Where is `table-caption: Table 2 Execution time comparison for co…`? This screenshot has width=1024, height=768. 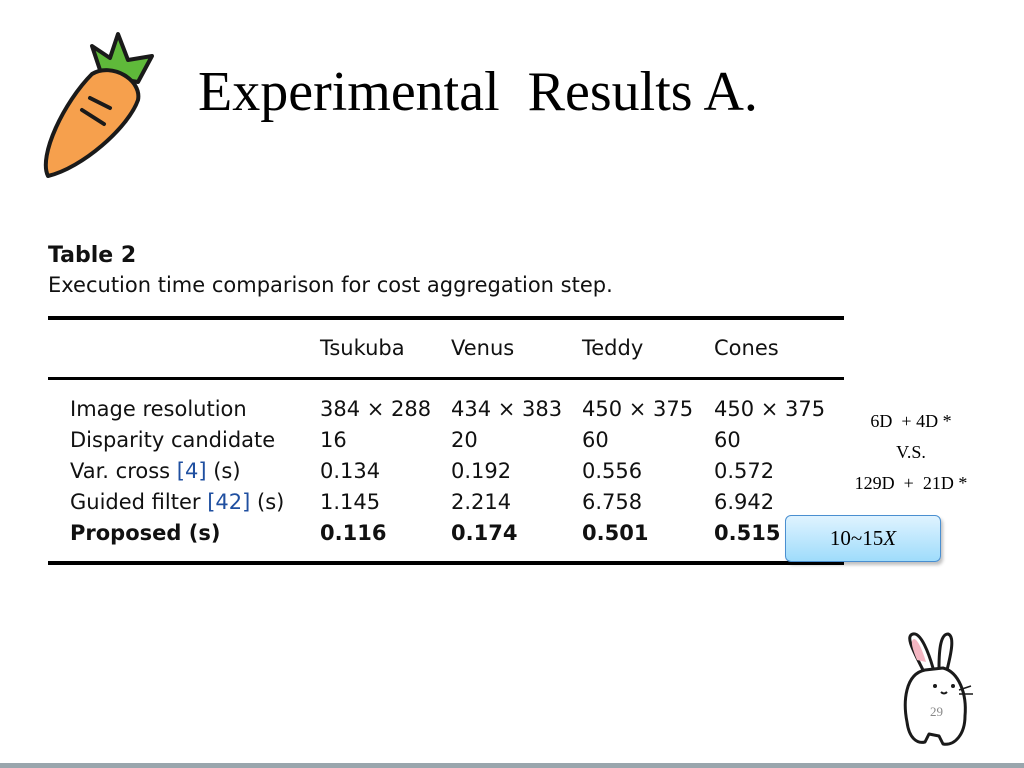
table-caption: Table 2 Execution time comparison for co… is located at coordinates (330, 271).